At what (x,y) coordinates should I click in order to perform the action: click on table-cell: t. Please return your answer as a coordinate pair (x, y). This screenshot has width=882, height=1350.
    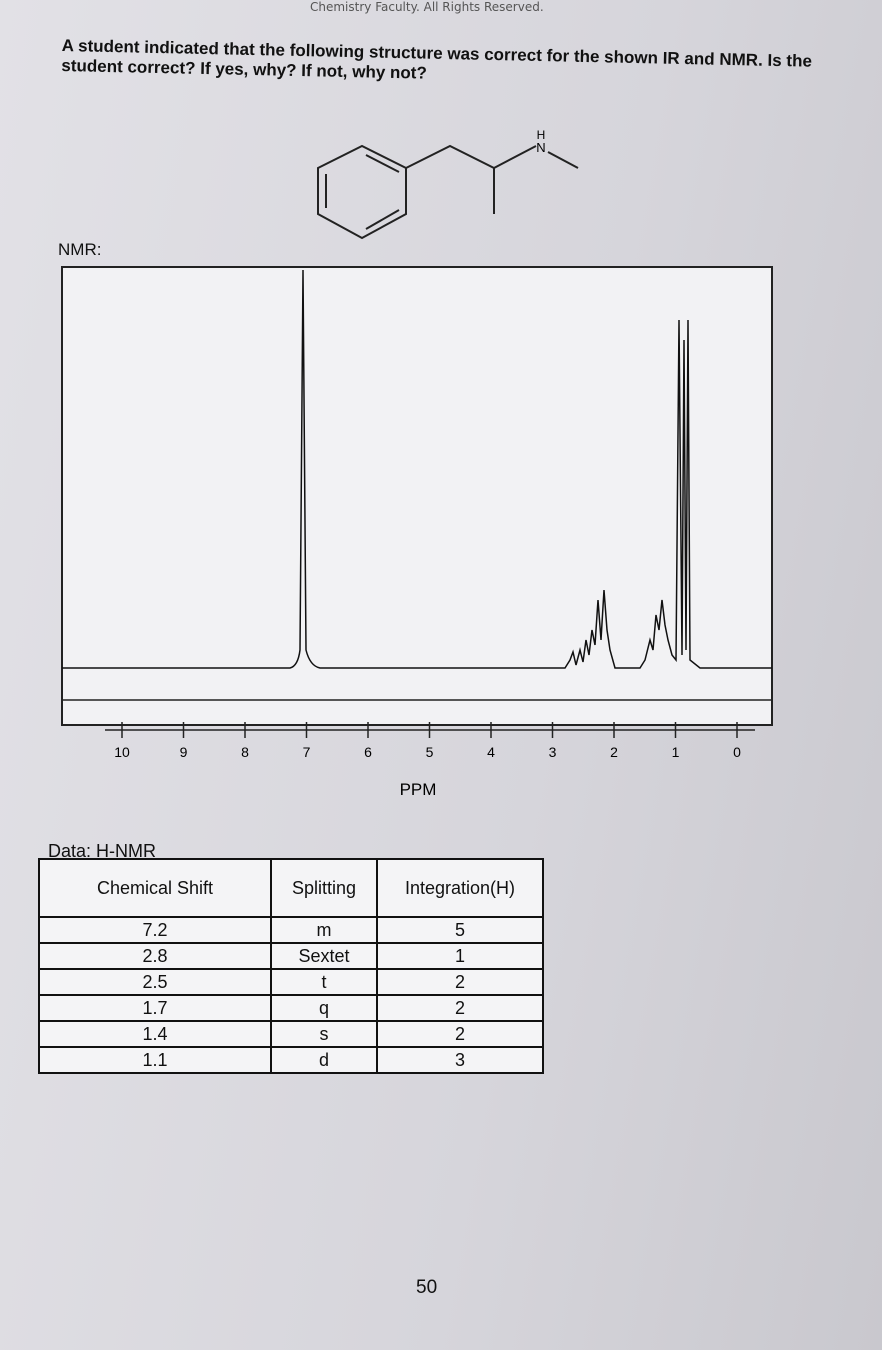
    Looking at the image, I should click on (324, 982).